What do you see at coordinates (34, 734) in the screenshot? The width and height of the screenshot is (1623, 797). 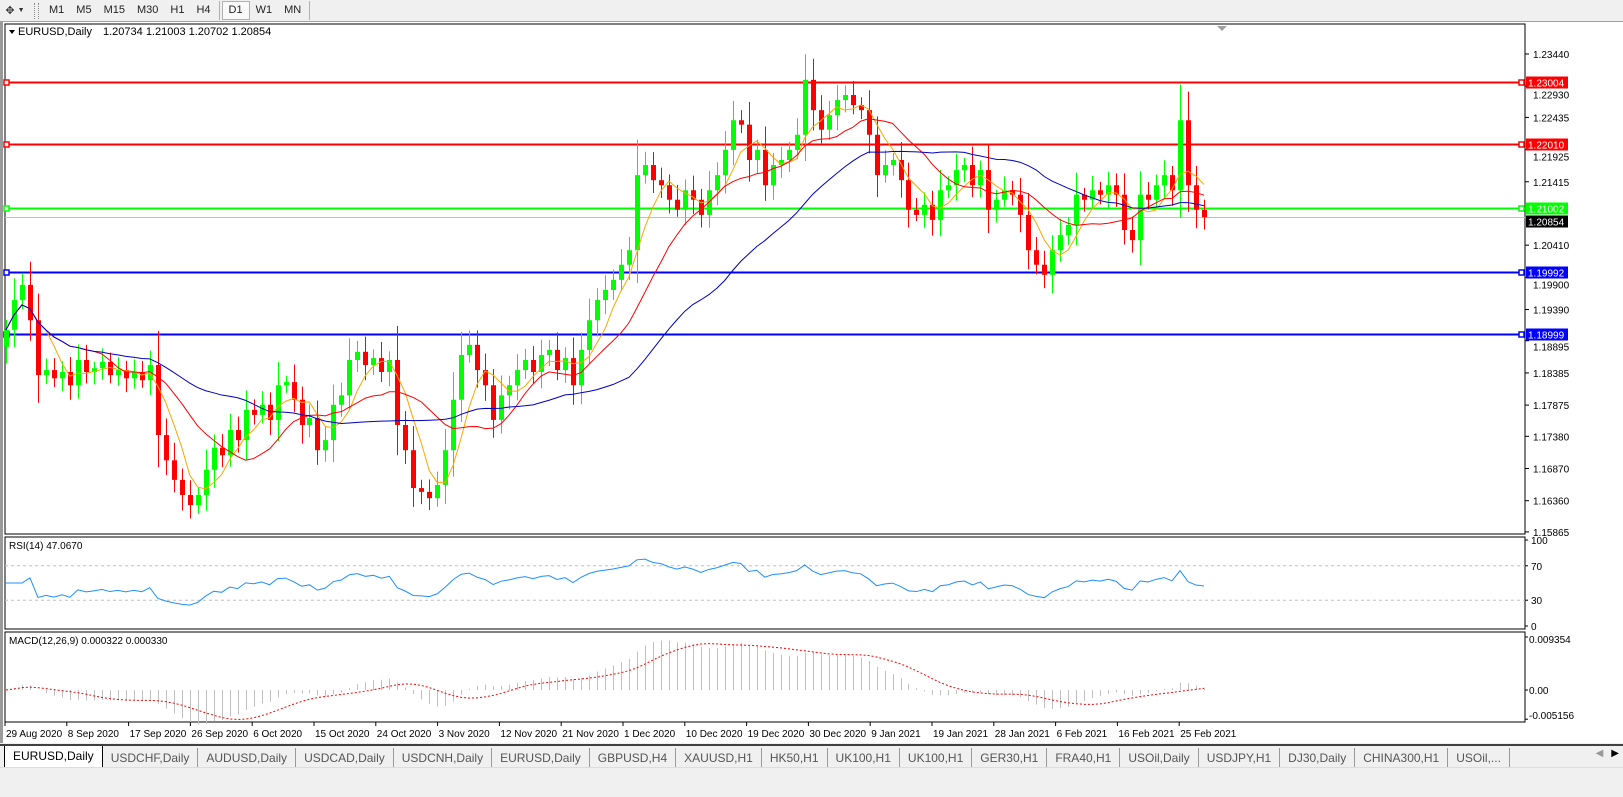 I see `date-label: 29 Aug 2020` at bounding box center [34, 734].